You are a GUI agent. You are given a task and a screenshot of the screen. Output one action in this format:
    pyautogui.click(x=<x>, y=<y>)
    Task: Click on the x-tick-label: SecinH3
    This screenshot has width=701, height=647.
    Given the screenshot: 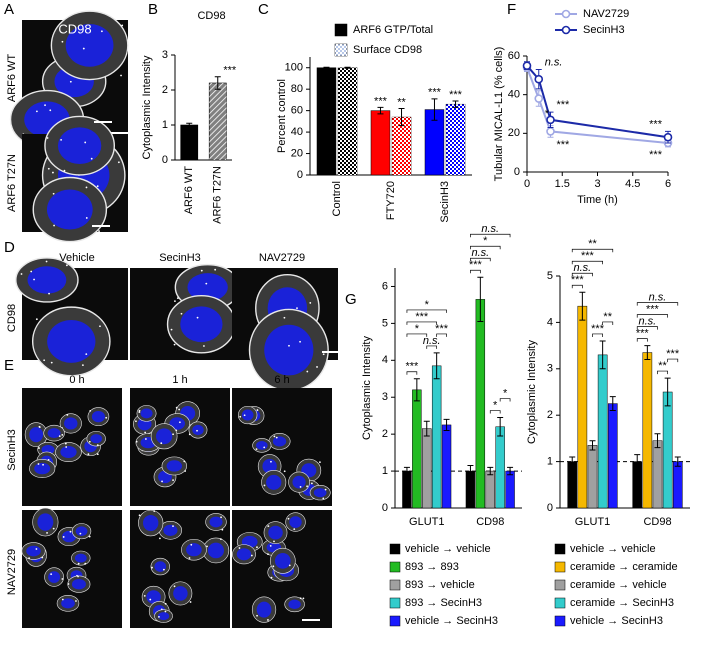 What is the action you would take?
    pyautogui.click(x=445, y=202)
    